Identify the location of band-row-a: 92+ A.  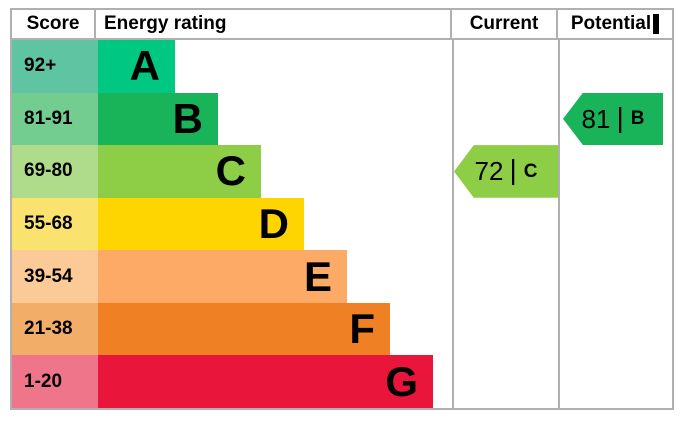
(342, 66).